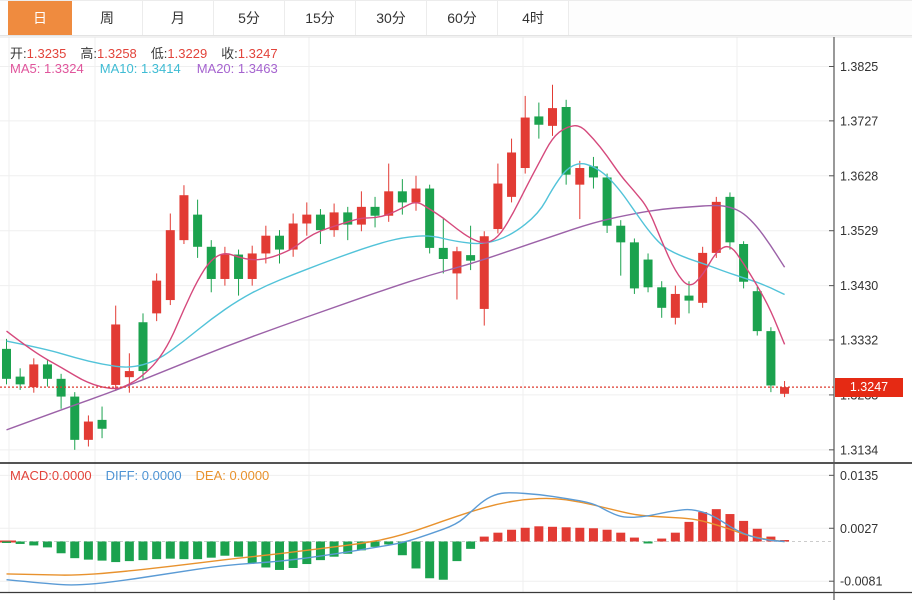 This screenshot has height=600, width=912. I want to click on tab-period-3: 5分, so click(249, 18).